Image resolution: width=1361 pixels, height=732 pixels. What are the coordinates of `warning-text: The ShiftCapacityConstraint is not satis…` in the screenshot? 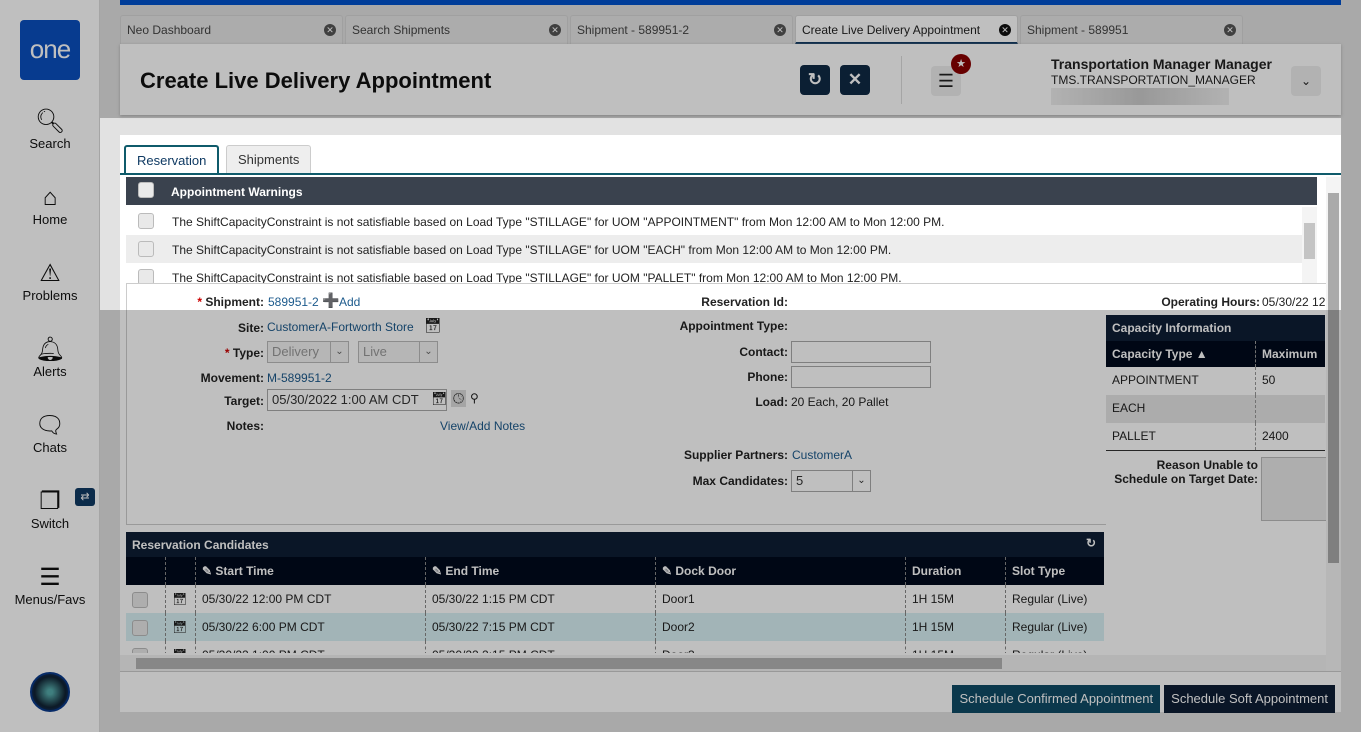 It's located at (558, 222).